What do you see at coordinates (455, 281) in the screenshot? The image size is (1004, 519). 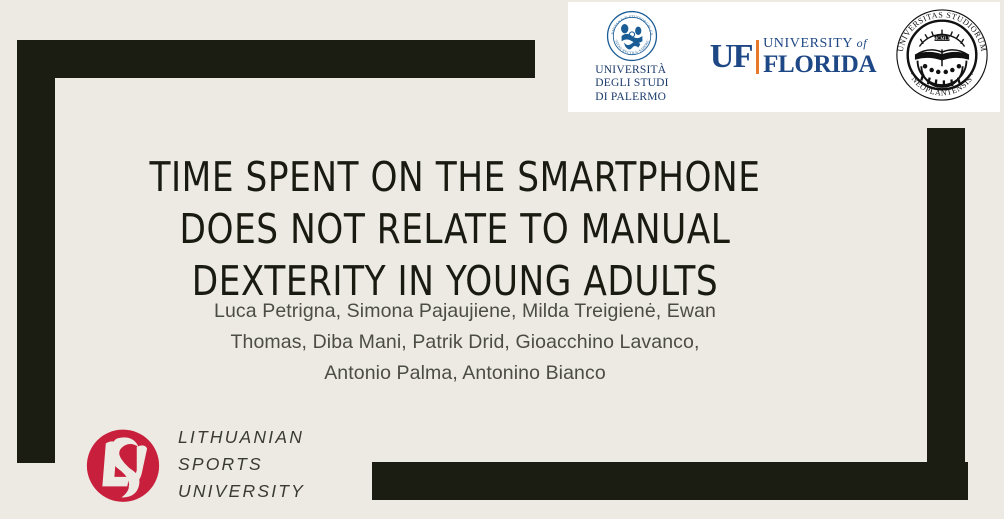 I see `slide-title-line-3: DEXTERITY IN YOUNG ADULTS` at bounding box center [455, 281].